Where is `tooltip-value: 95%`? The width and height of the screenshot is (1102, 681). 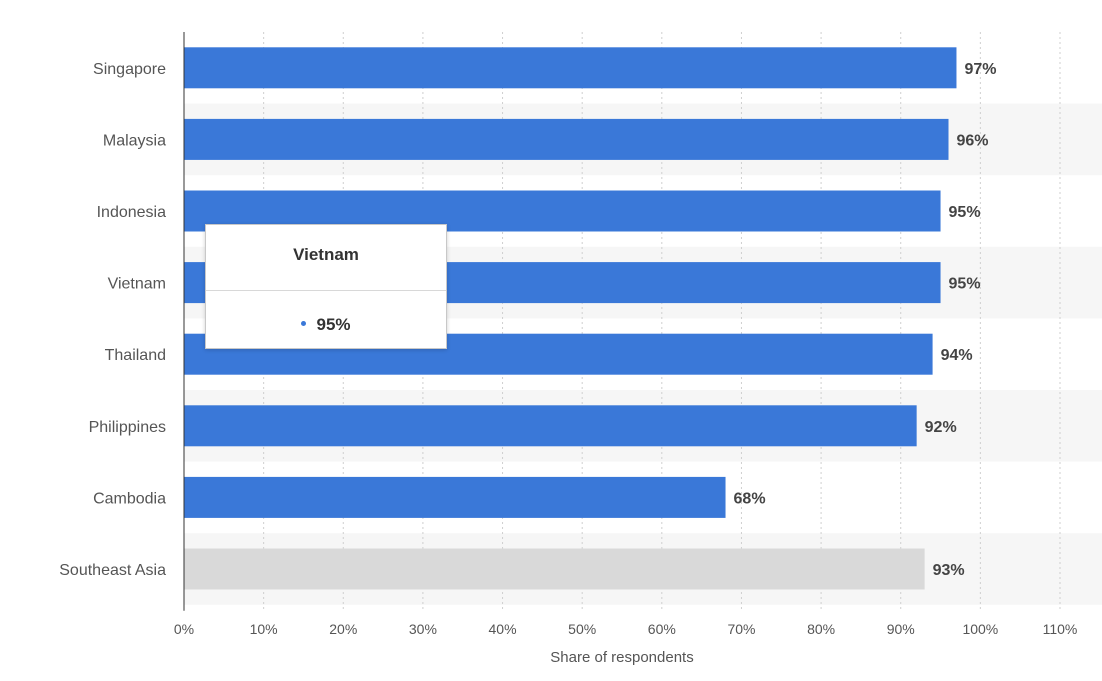 tooltip-value: 95% is located at coordinates (333, 324).